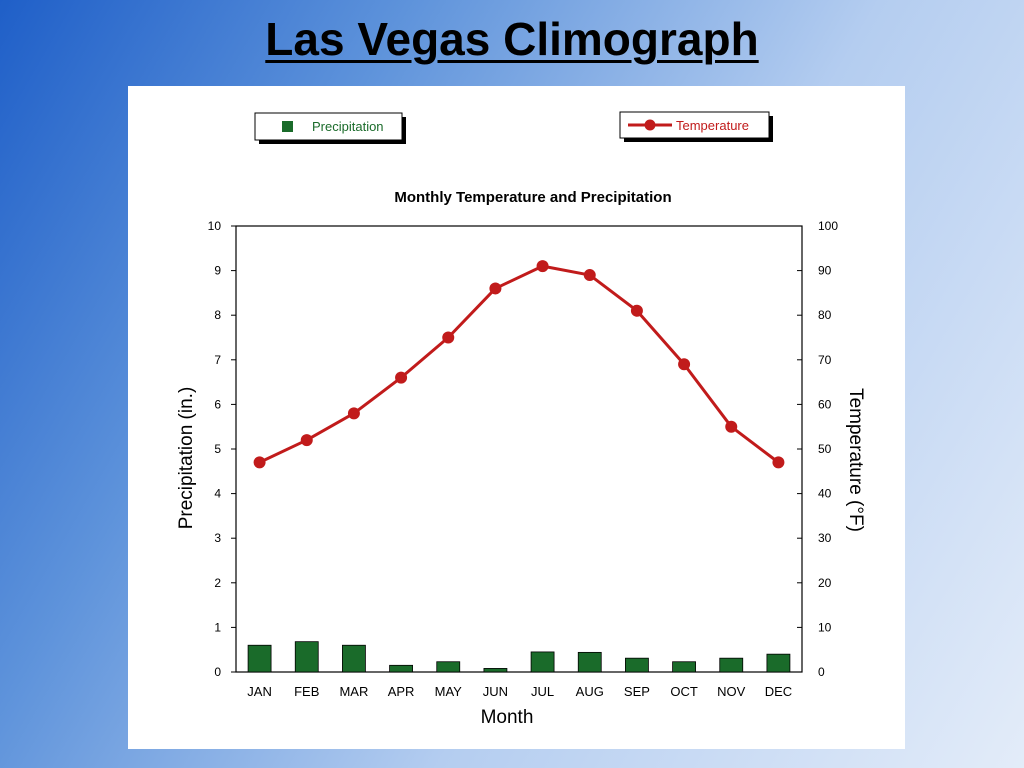 This screenshot has width=1024, height=768. I want to click on left-axis: 0 1 2 3 4 5 6 7 8 9 10, so click(222, 449).